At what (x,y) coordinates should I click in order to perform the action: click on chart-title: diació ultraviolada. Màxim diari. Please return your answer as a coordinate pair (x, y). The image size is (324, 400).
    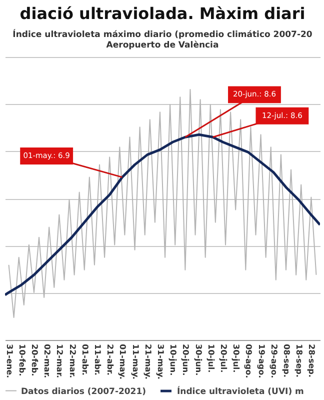
    Looking at the image, I should click on (163, 13).